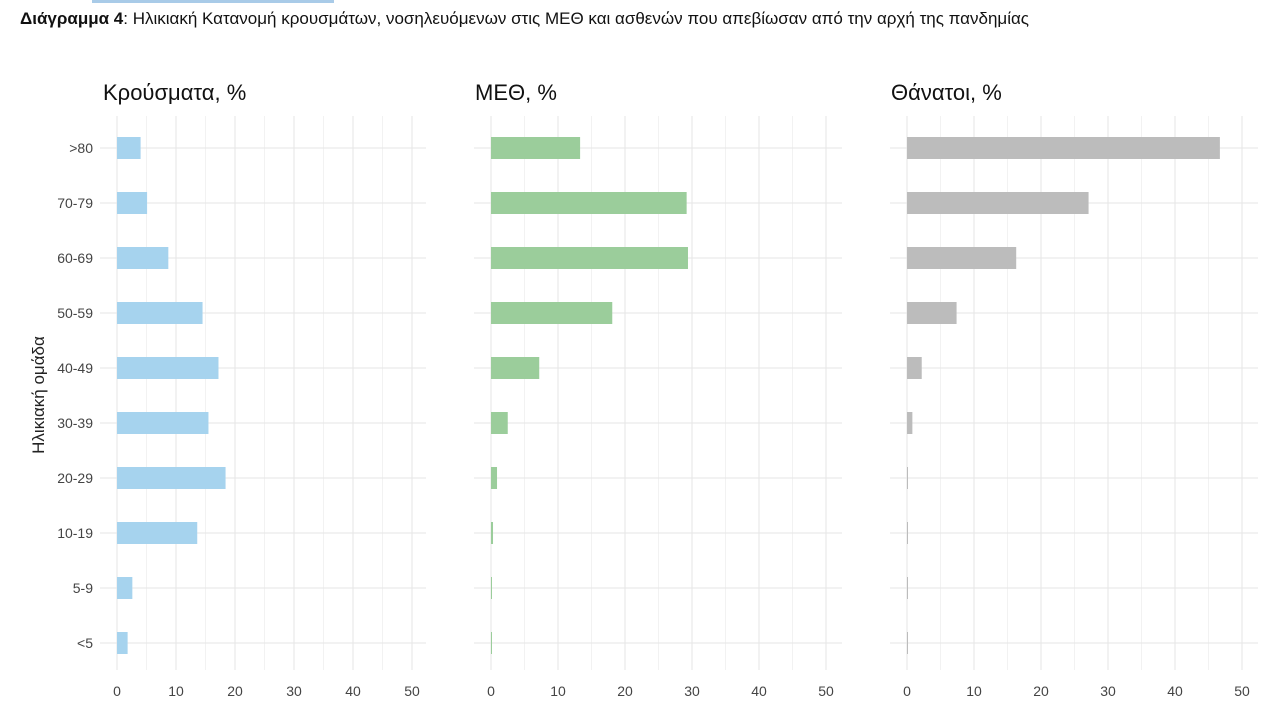 Image resolution: width=1282 pixels, height=724 pixels. What do you see at coordinates (81, 148) in the screenshot?
I see `y-tick-label: >80` at bounding box center [81, 148].